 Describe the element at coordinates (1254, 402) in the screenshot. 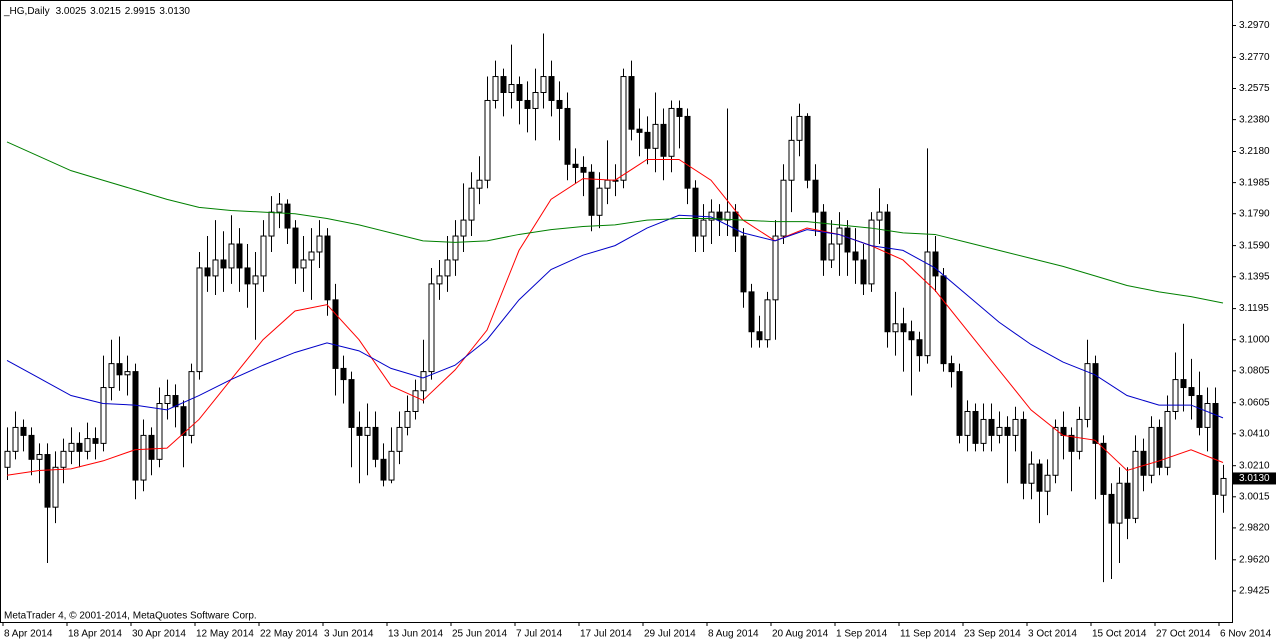

I see `y-tick-label: 3.0605` at that location.